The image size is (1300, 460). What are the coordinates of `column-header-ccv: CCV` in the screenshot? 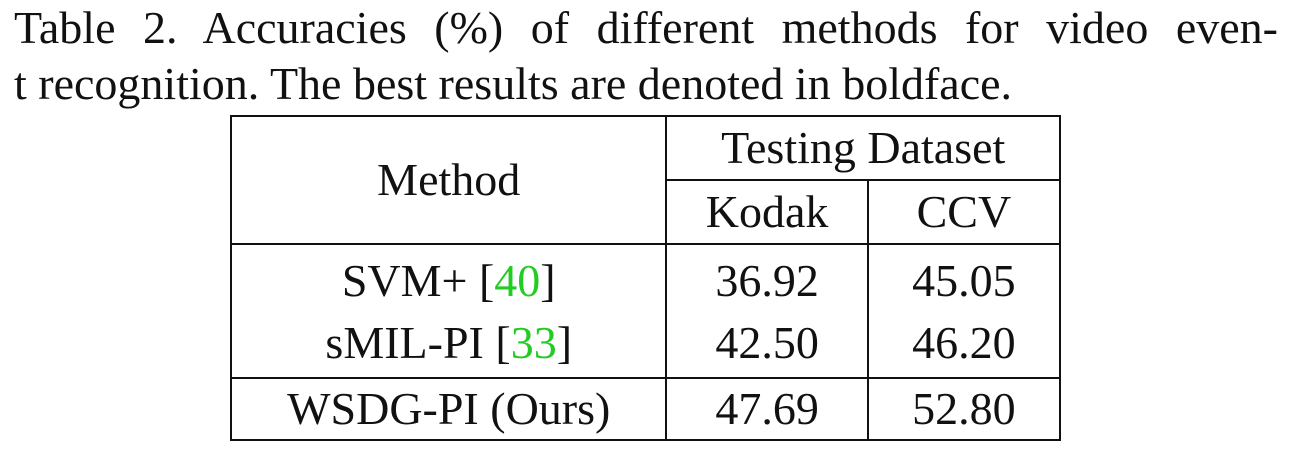 It's located at (964, 212).